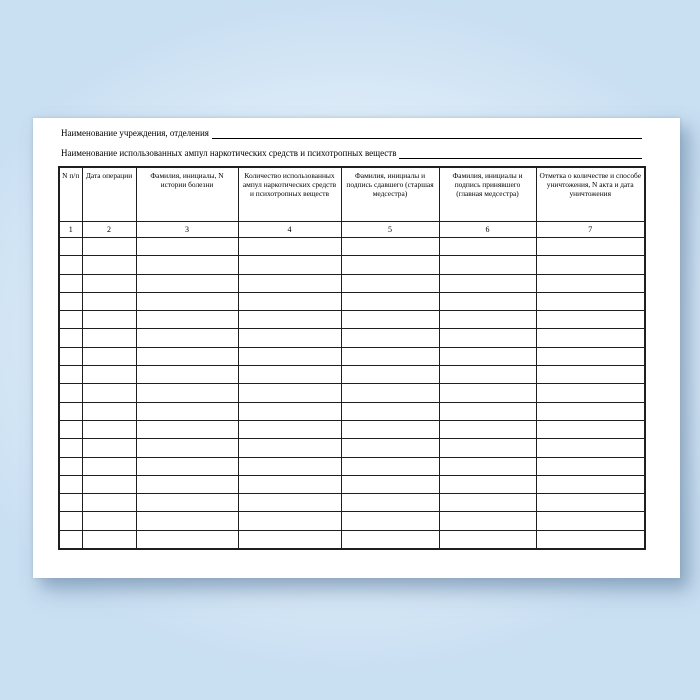  Describe the element at coordinates (109, 194) in the screenshot. I see `header-cell-operation-date: Дата операции` at that location.